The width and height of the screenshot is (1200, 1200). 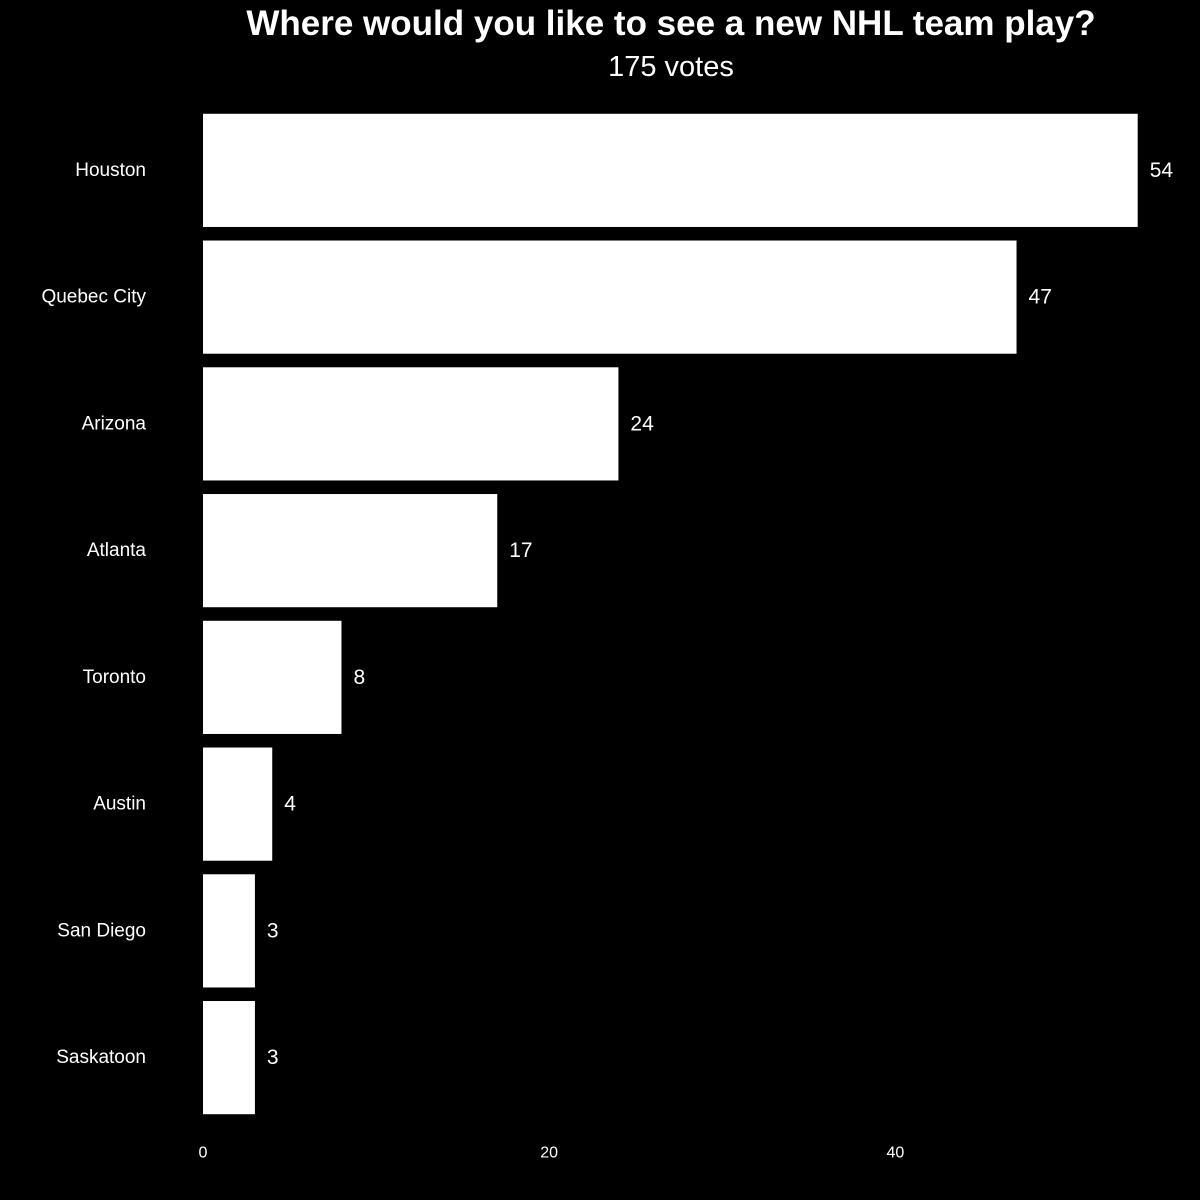 What do you see at coordinates (101, 1057) in the screenshot?
I see `category-label: Saskatoon` at bounding box center [101, 1057].